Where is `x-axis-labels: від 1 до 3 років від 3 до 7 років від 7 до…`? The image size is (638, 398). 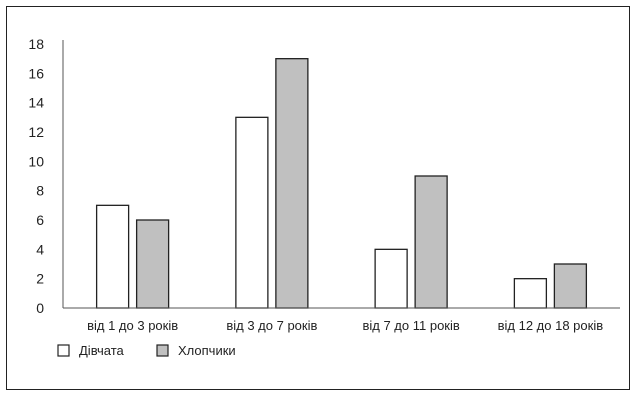
x-axis-labels: від 1 до 3 років від 3 до 7 років від 7 до… is located at coordinates (345, 325).